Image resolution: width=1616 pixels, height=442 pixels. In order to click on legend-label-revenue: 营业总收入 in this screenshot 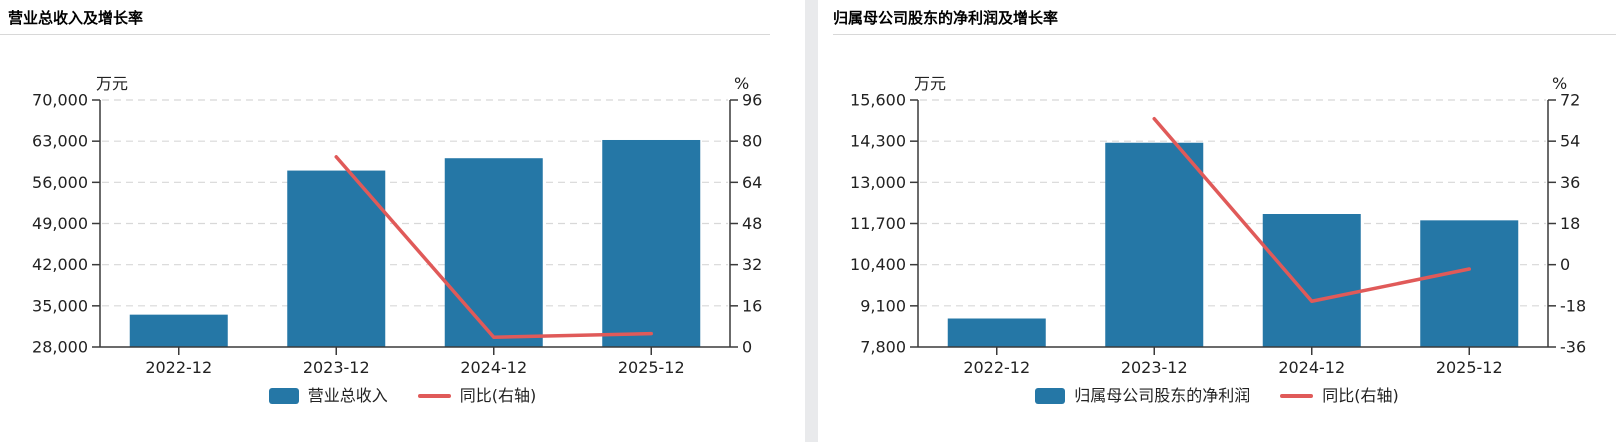, I will do `click(347, 395)`.